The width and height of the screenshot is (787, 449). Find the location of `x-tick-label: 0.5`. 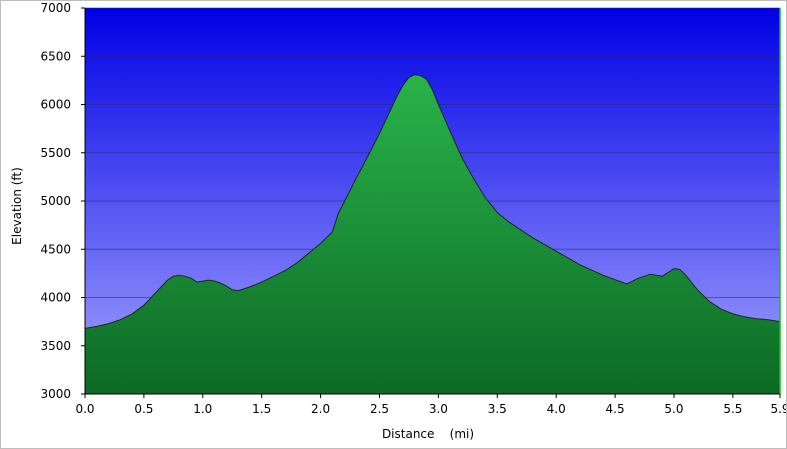

x-tick-label: 0.5 is located at coordinates (143, 409).